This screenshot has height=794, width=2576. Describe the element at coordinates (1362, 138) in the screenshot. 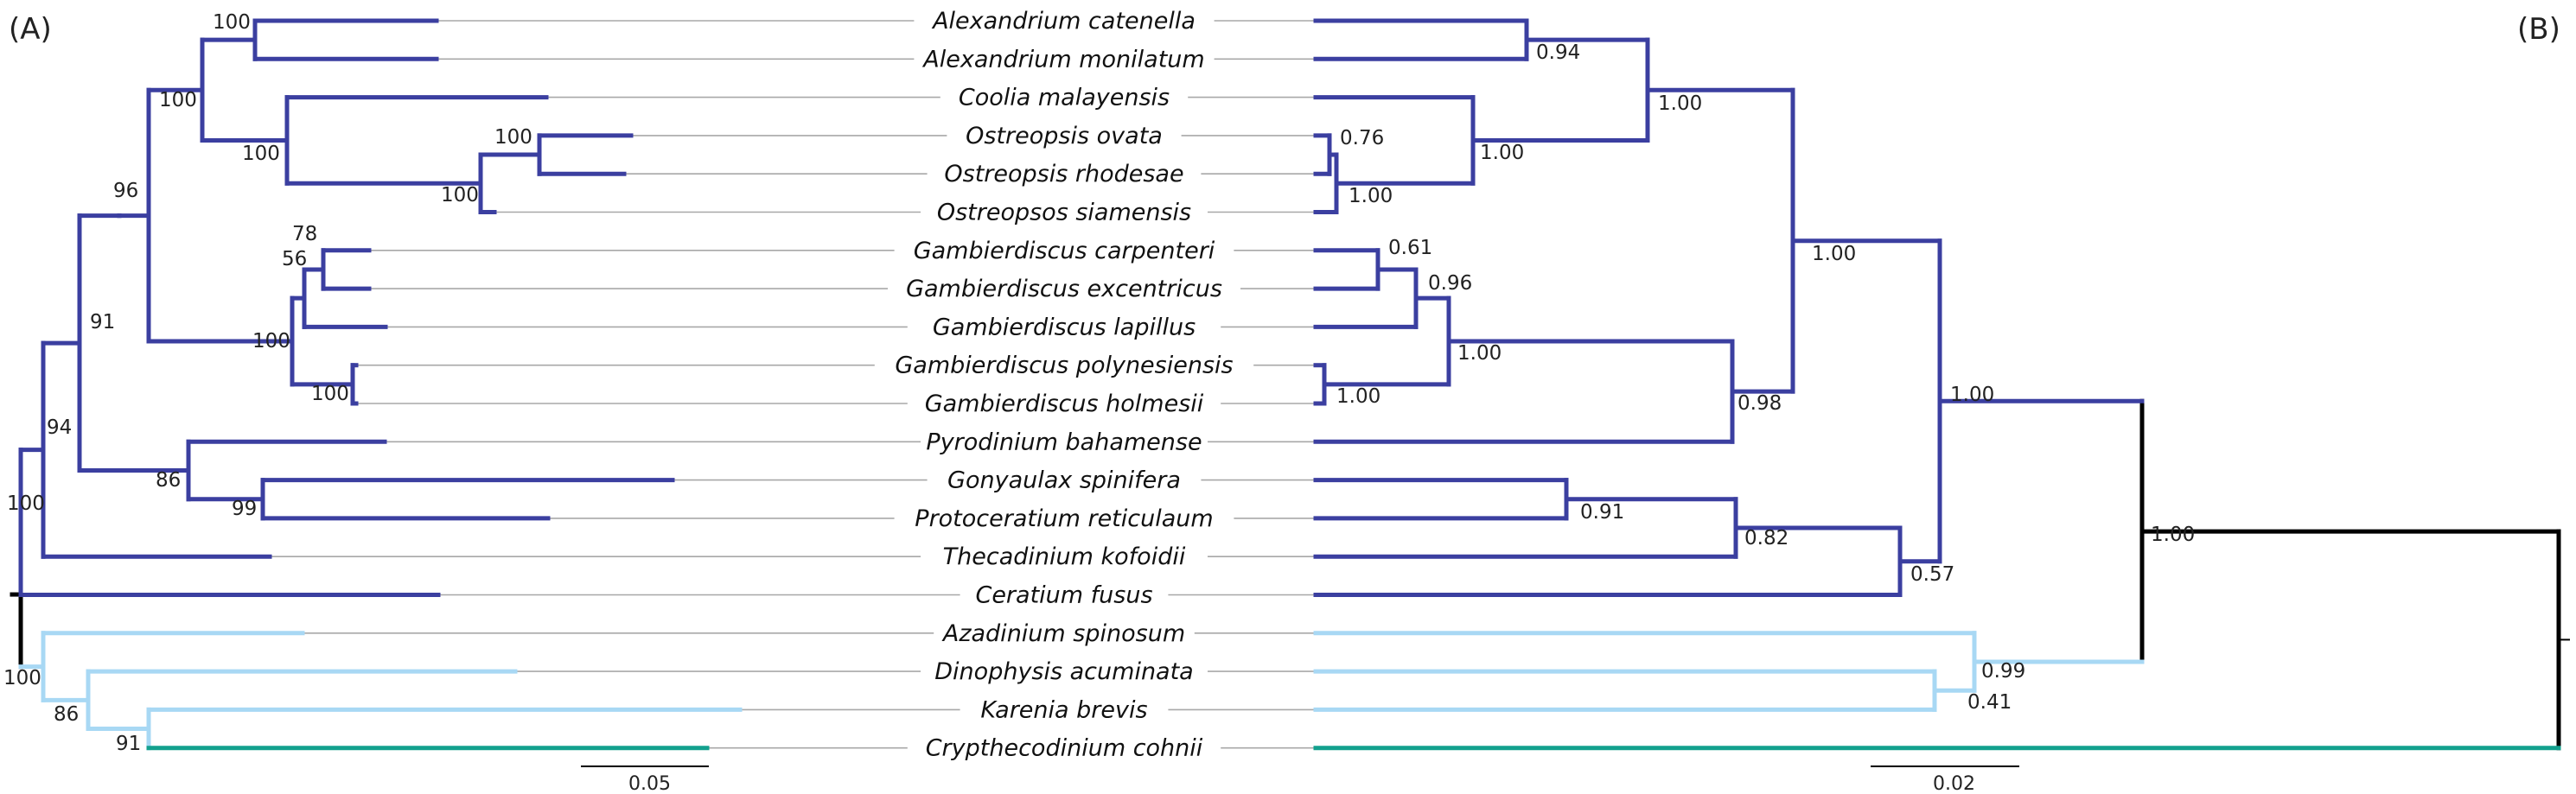

I see `support-b-ostreopsis-ovata-rhodesae: 0.76` at that location.